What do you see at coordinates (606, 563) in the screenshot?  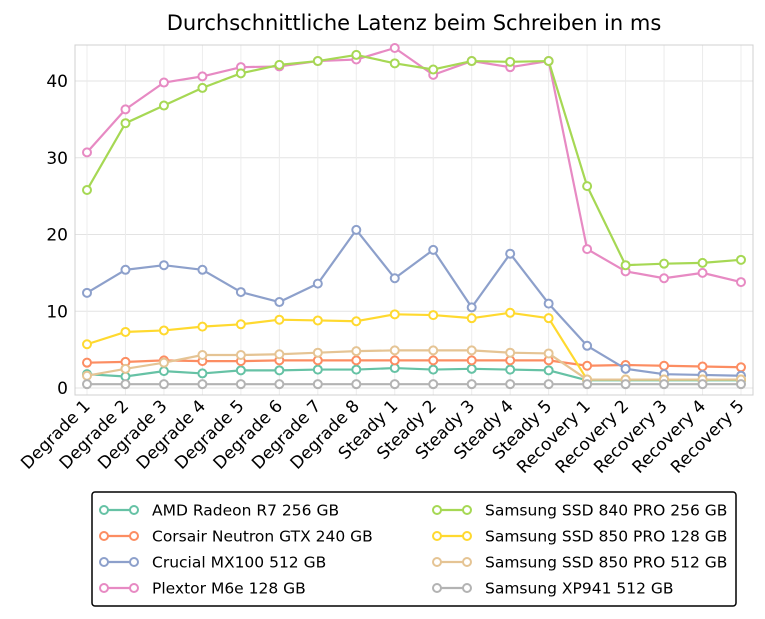 I see `legend-label: Samsung SSD 850 PRO 512 GB` at bounding box center [606, 563].